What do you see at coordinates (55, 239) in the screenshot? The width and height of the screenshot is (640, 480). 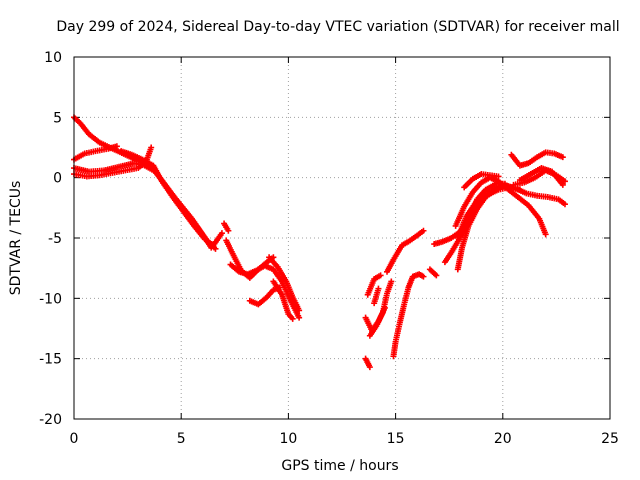 I see `y-tick-label: -5` at bounding box center [55, 239].